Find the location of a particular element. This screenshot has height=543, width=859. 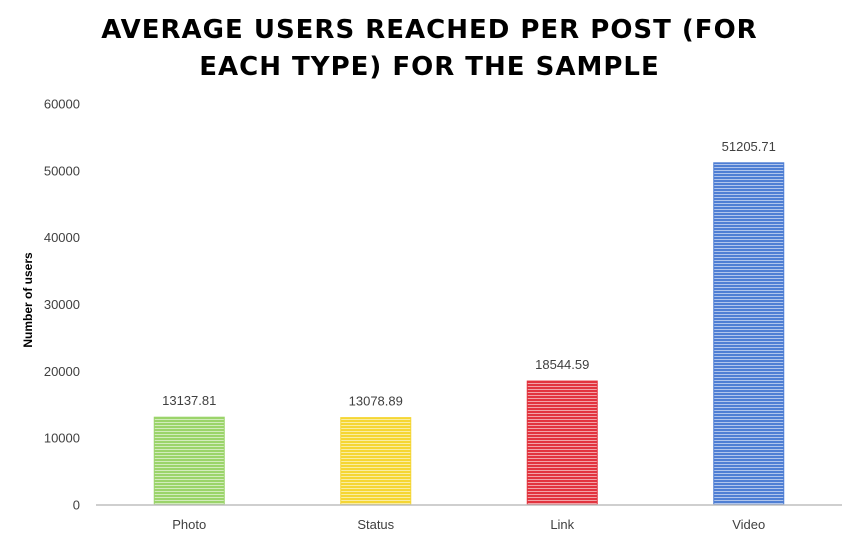

y-tick-label: 30000 is located at coordinates (62, 304).